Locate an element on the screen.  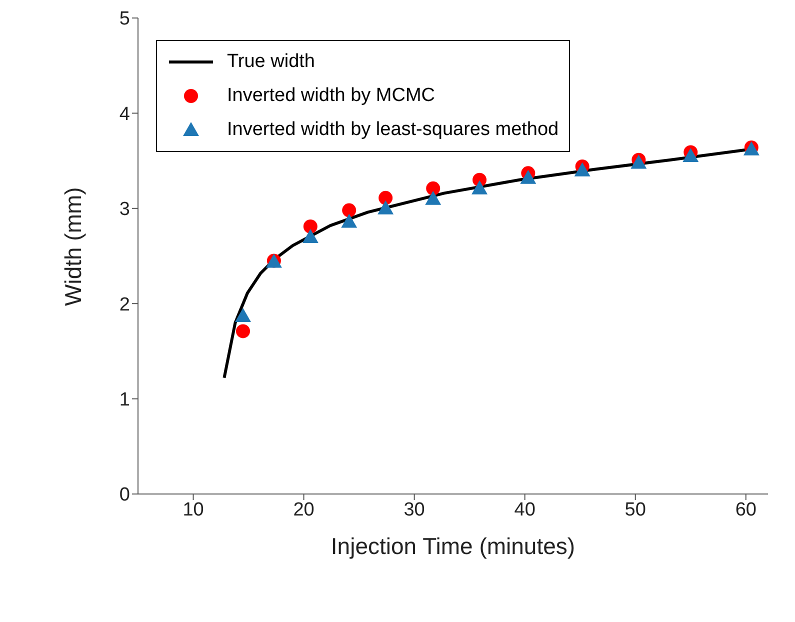
x-tick-label: 50 is located at coordinates (635, 509).